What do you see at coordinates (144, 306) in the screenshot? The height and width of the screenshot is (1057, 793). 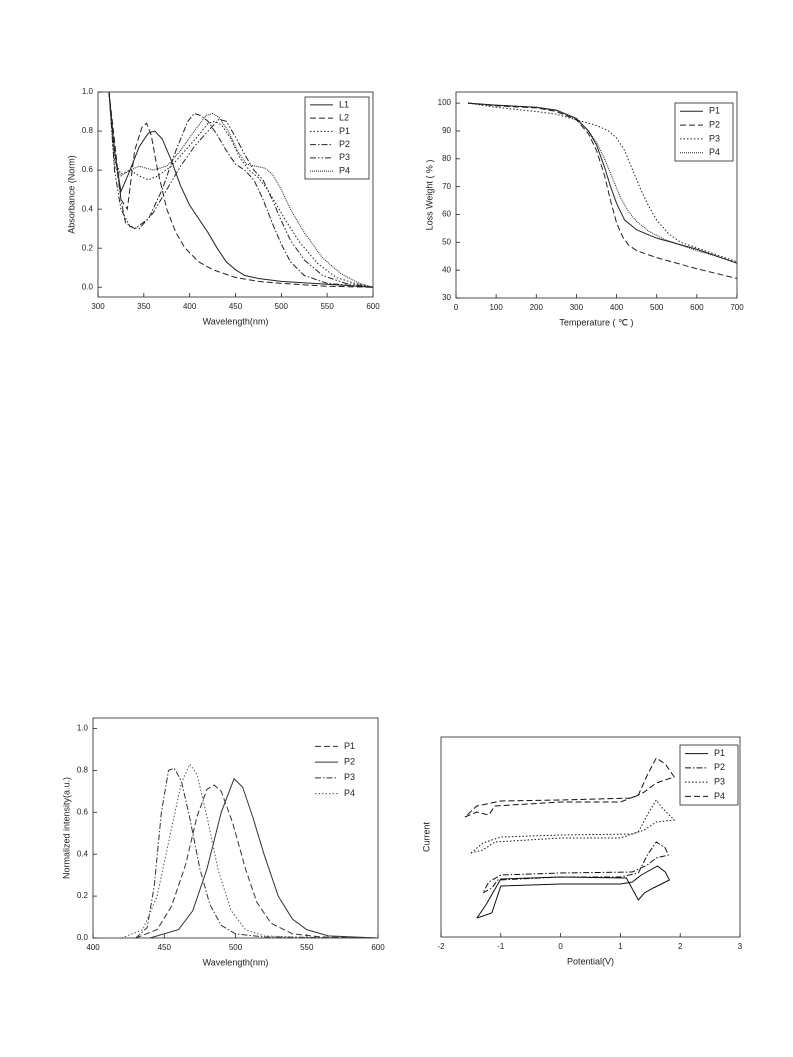 I see `x-tick-label: 350` at bounding box center [144, 306].